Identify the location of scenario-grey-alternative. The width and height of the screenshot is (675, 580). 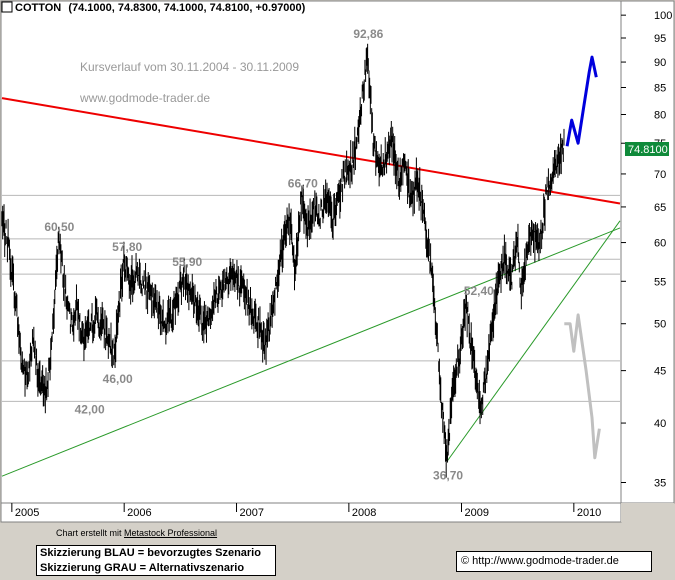
(582, 386).